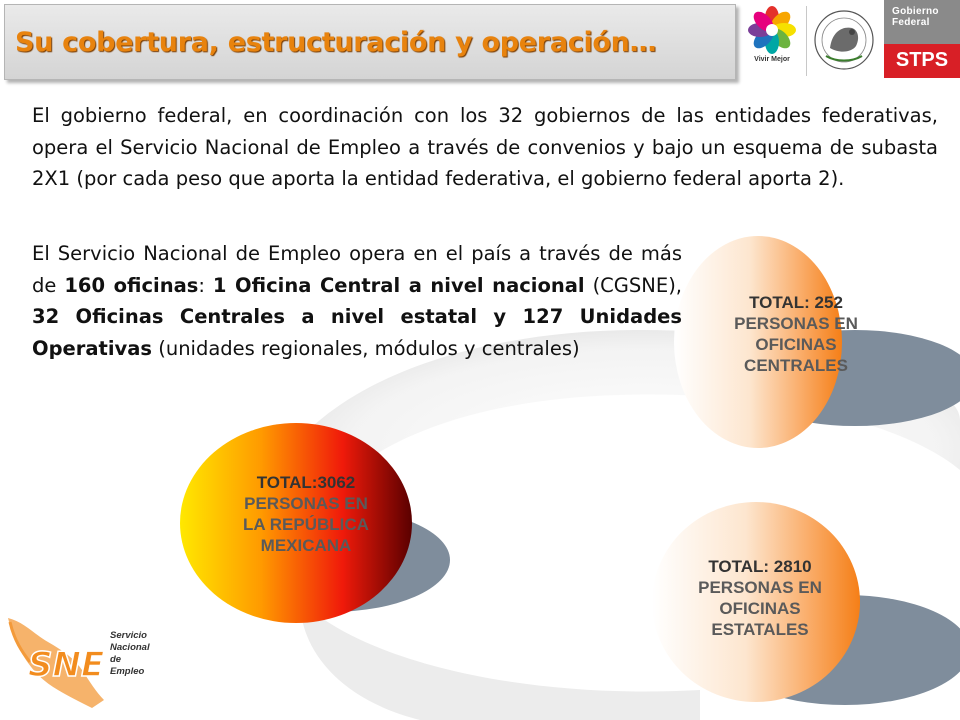  I want to click on offices-text-3: (CGSNE),, so click(633, 285).